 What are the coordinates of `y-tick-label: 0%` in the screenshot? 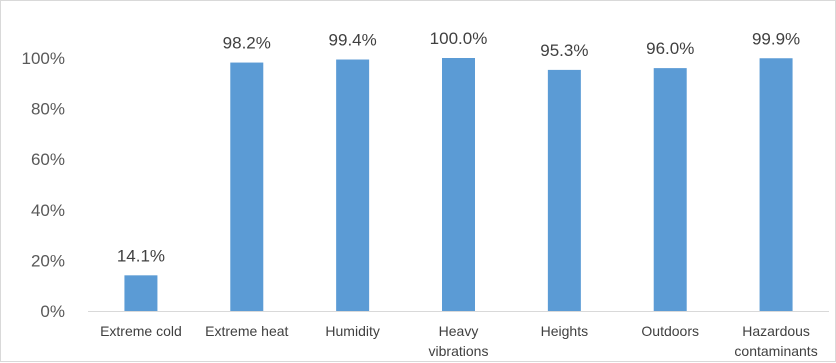 It's located at (52, 311).